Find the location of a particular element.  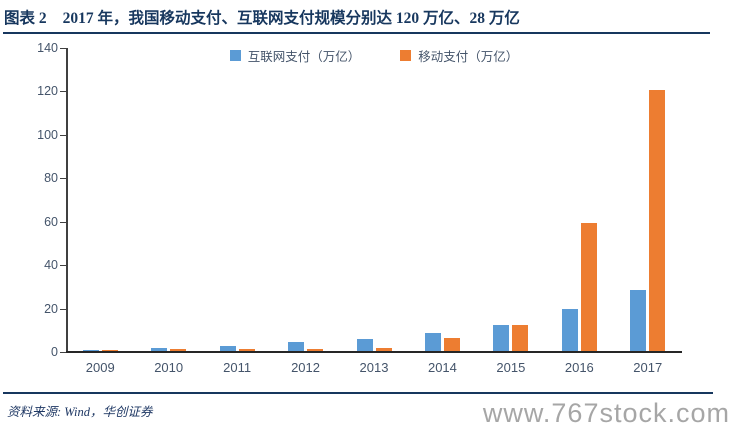

figure-title-text: 2017 年，我国移动支付、互联网支付规模分别达 120 万亿、28 万亿 is located at coordinates (291, 18).